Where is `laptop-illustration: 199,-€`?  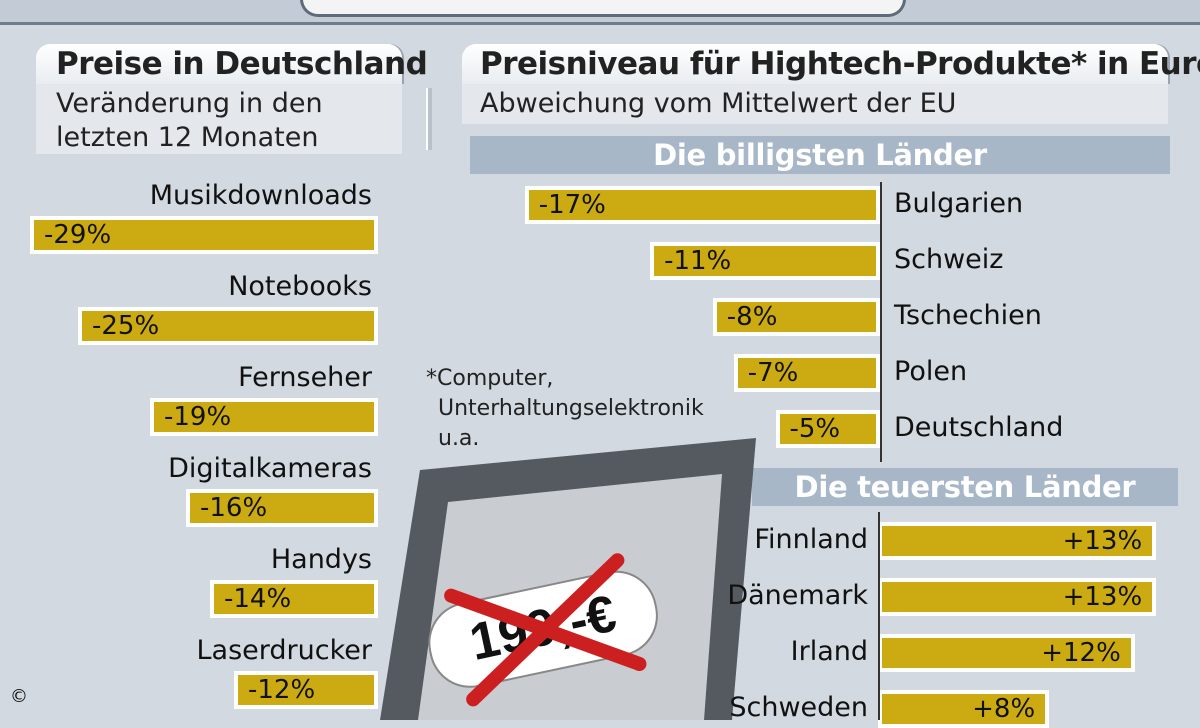 laptop-illustration: 199,-€ is located at coordinates (568, 579).